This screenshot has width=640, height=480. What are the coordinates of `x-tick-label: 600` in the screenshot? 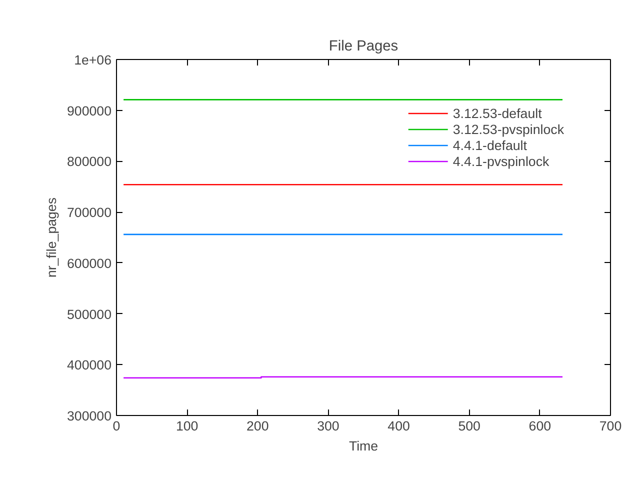 It's located at (540, 426).